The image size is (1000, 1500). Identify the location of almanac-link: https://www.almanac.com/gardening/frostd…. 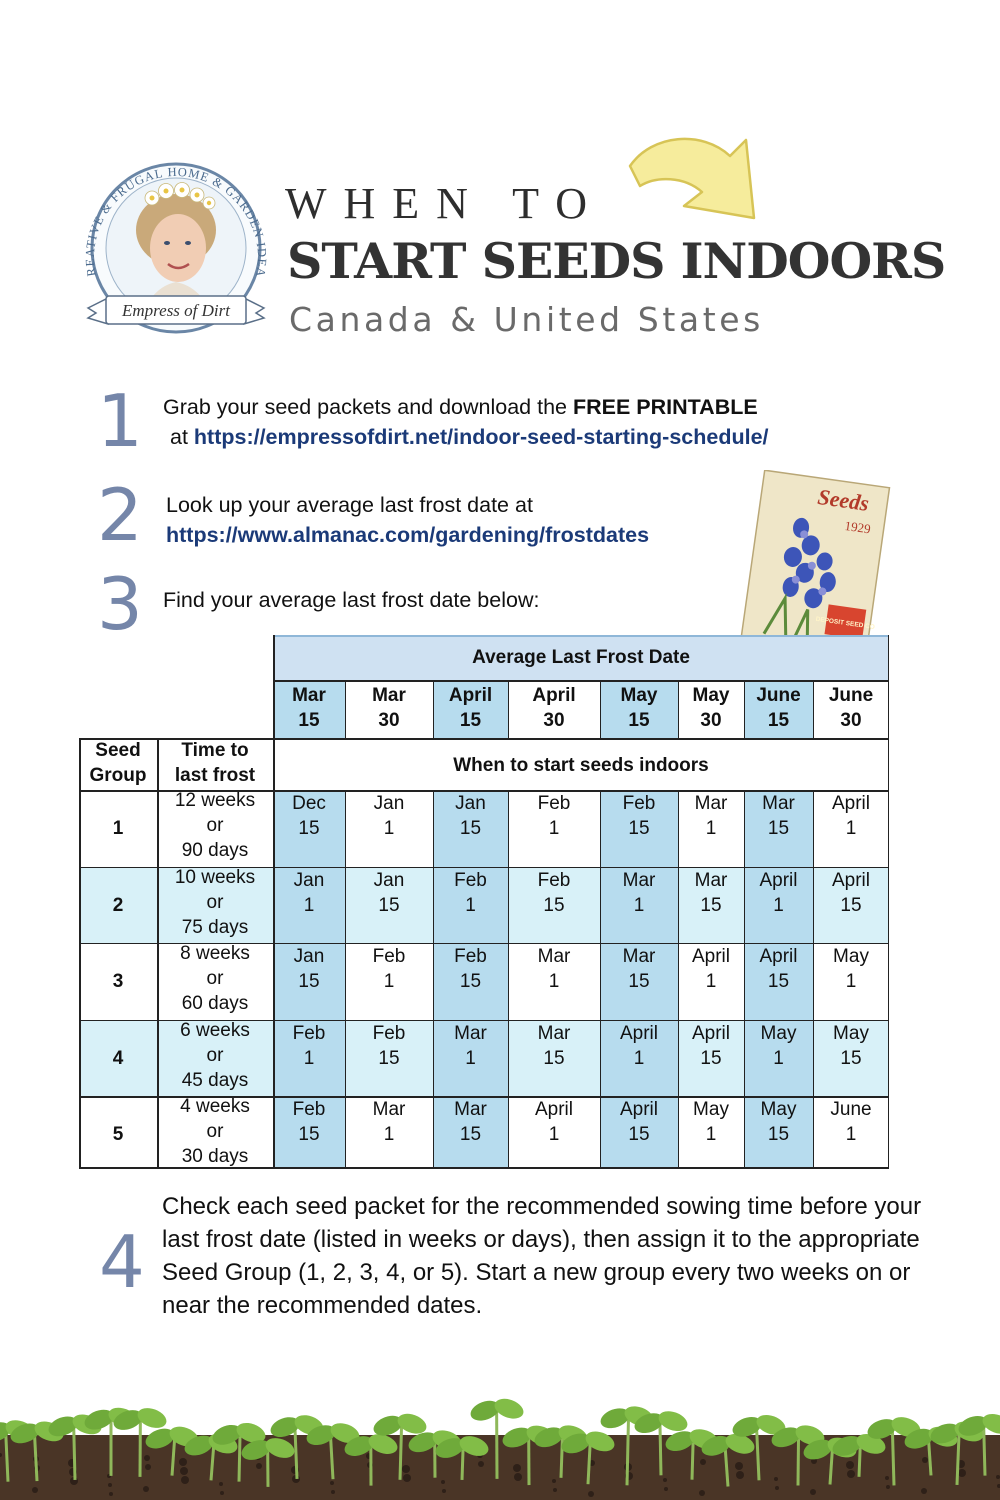
(408, 535).